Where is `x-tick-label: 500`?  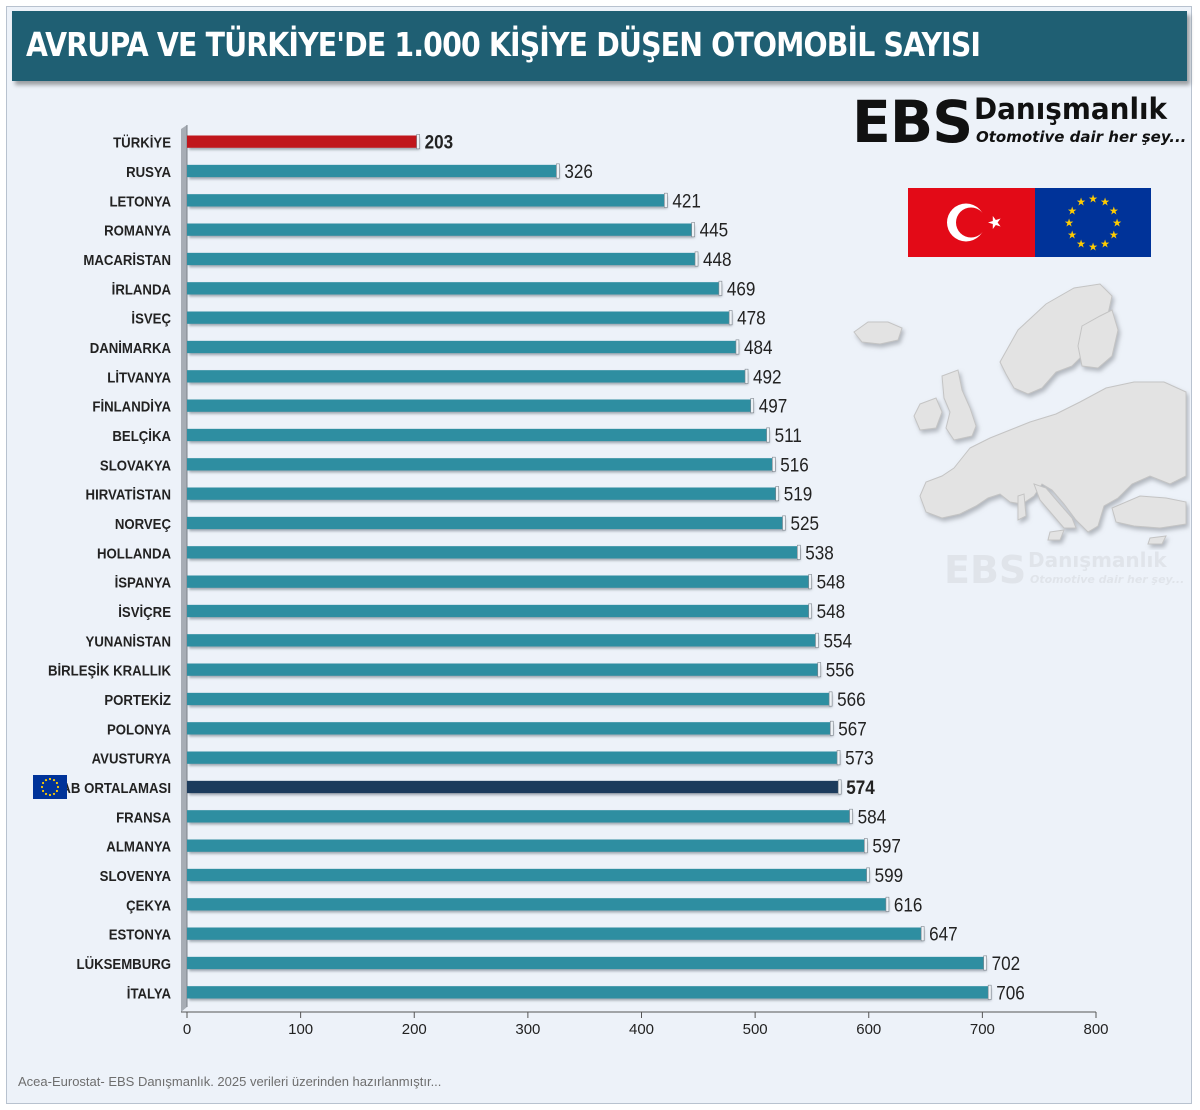 x-tick-label: 500 is located at coordinates (755, 1029).